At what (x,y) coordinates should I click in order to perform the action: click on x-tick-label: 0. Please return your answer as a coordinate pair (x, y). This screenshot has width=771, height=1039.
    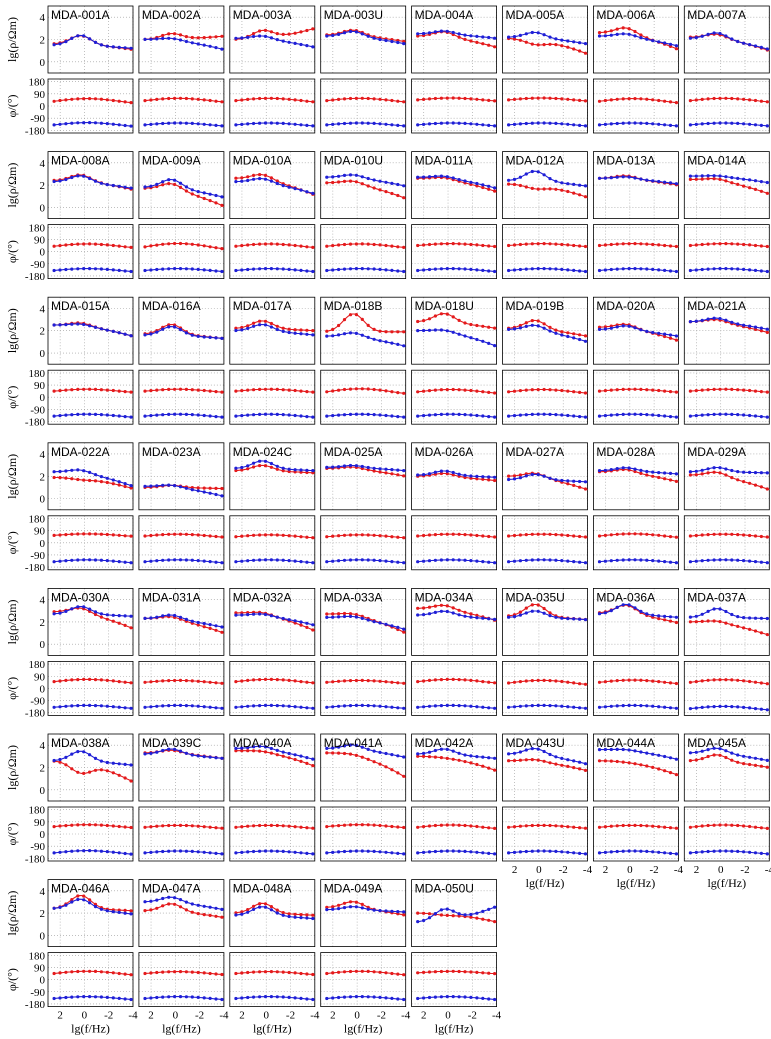
    Looking at the image, I should click on (721, 870).